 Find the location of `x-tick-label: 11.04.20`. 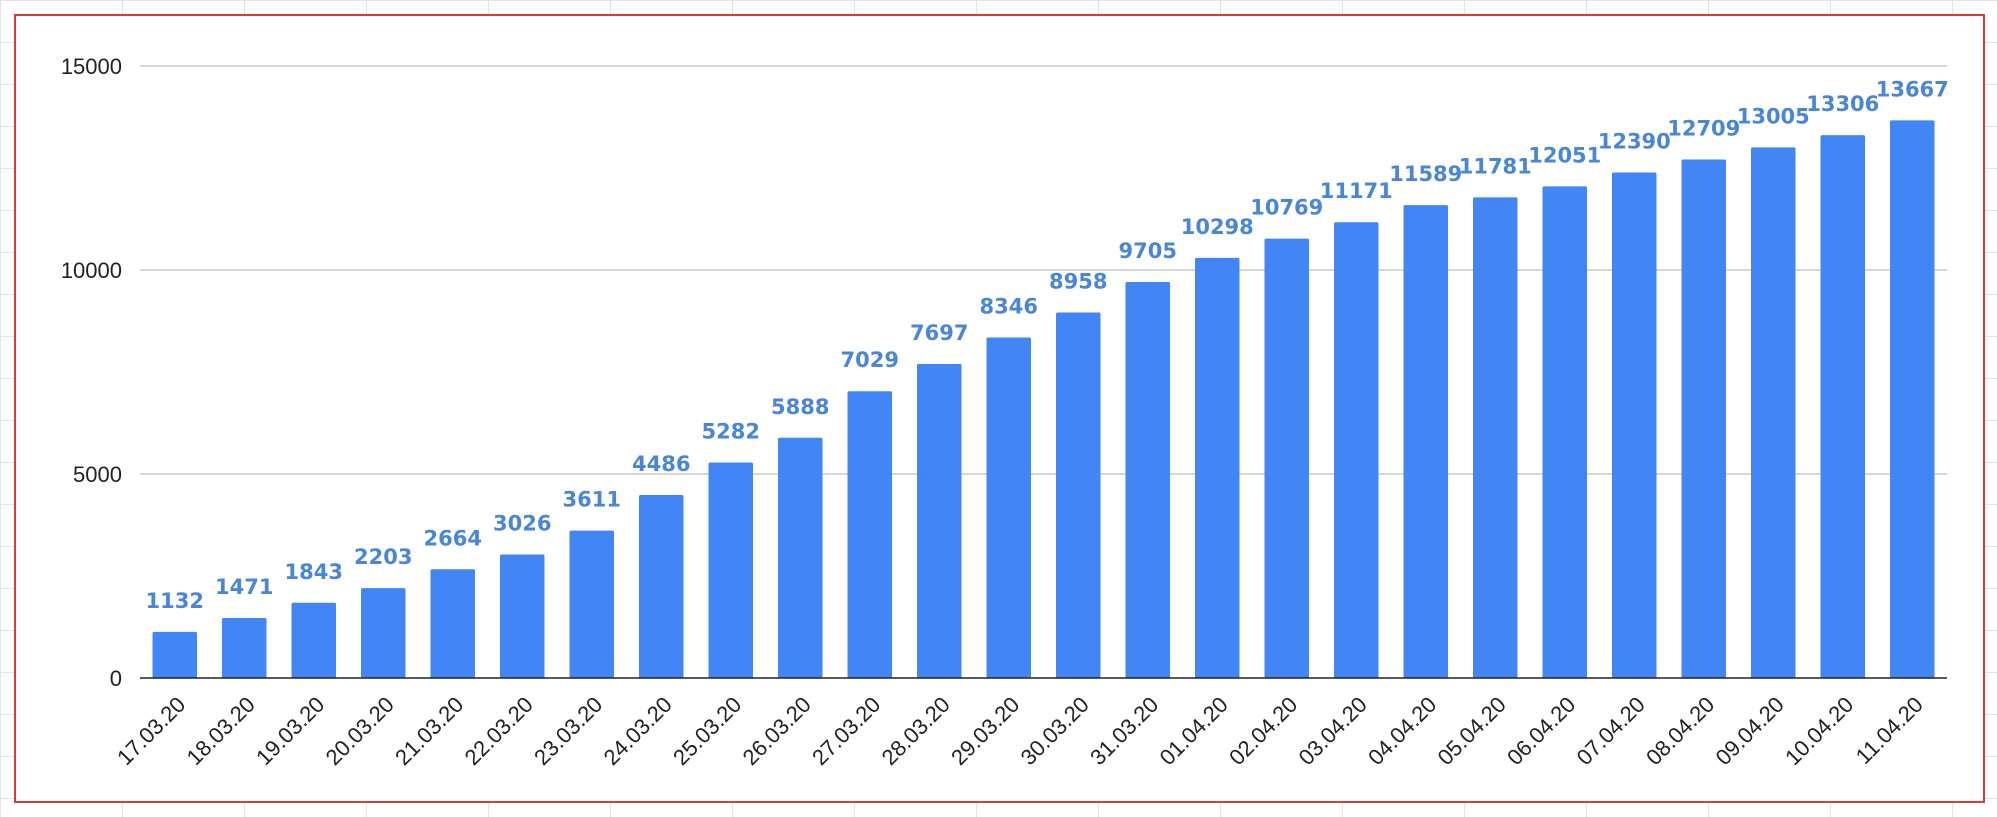

x-tick-label: 11.04.20 is located at coordinates (1889, 730).